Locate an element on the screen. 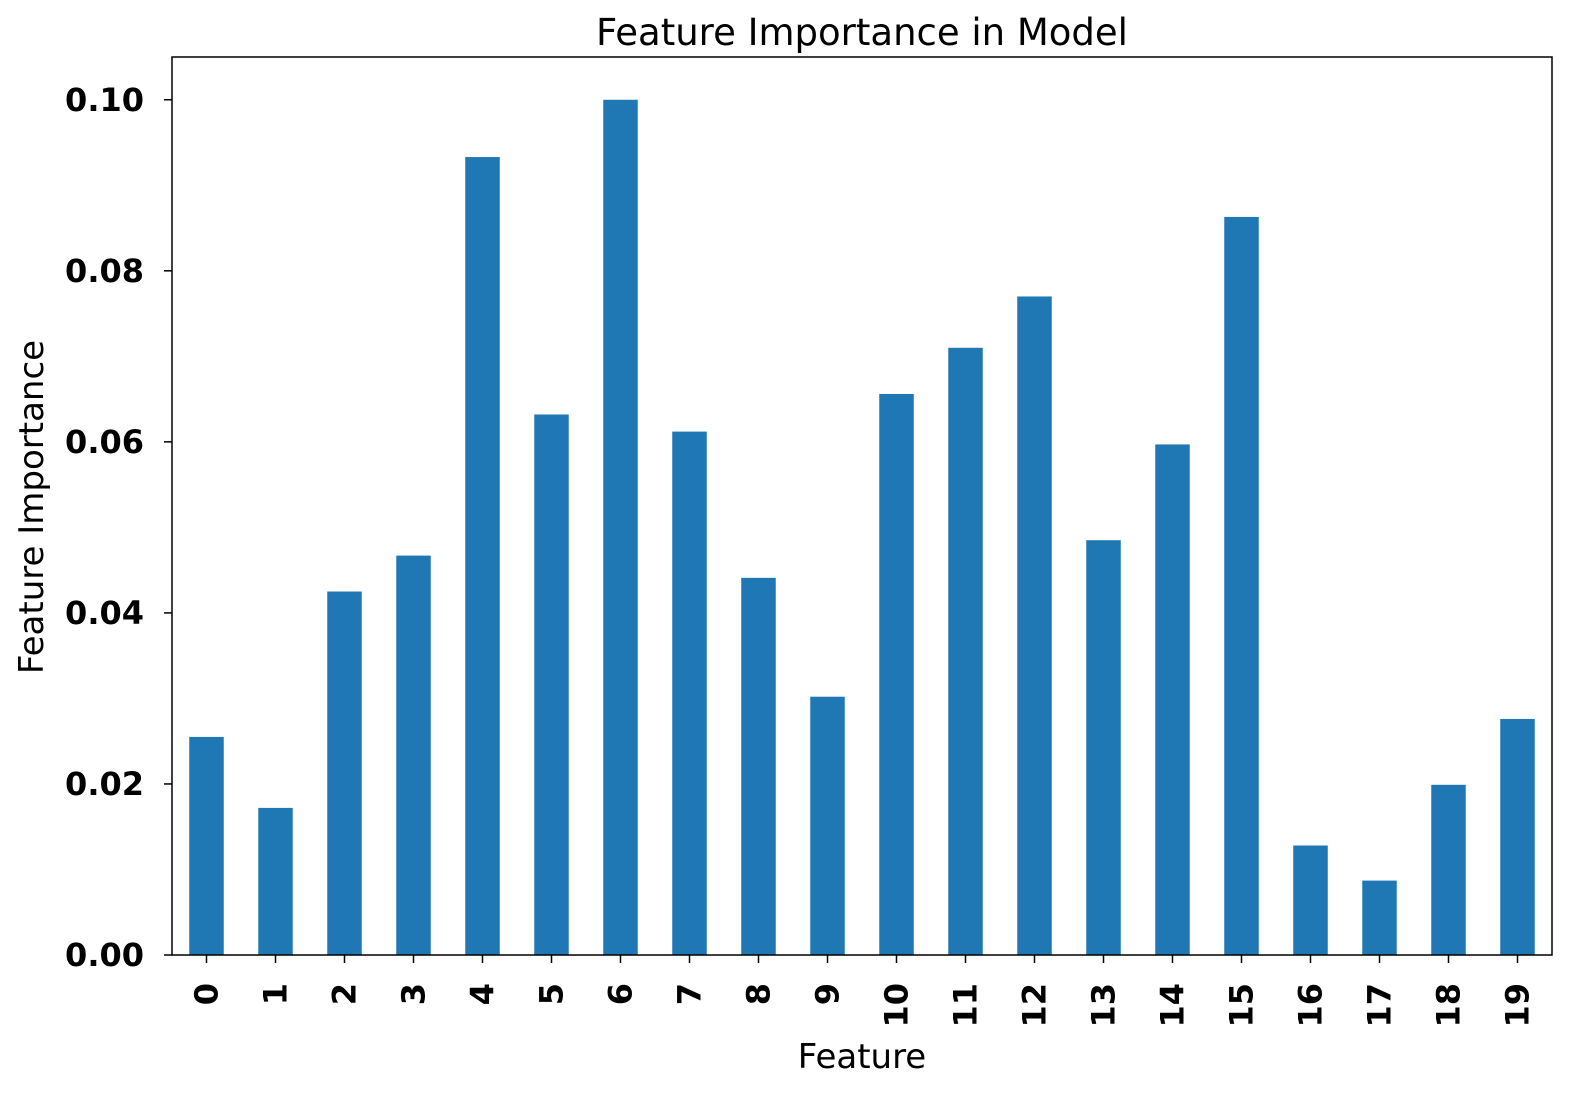  y-tick-label: 0.06 is located at coordinates (104, 442).